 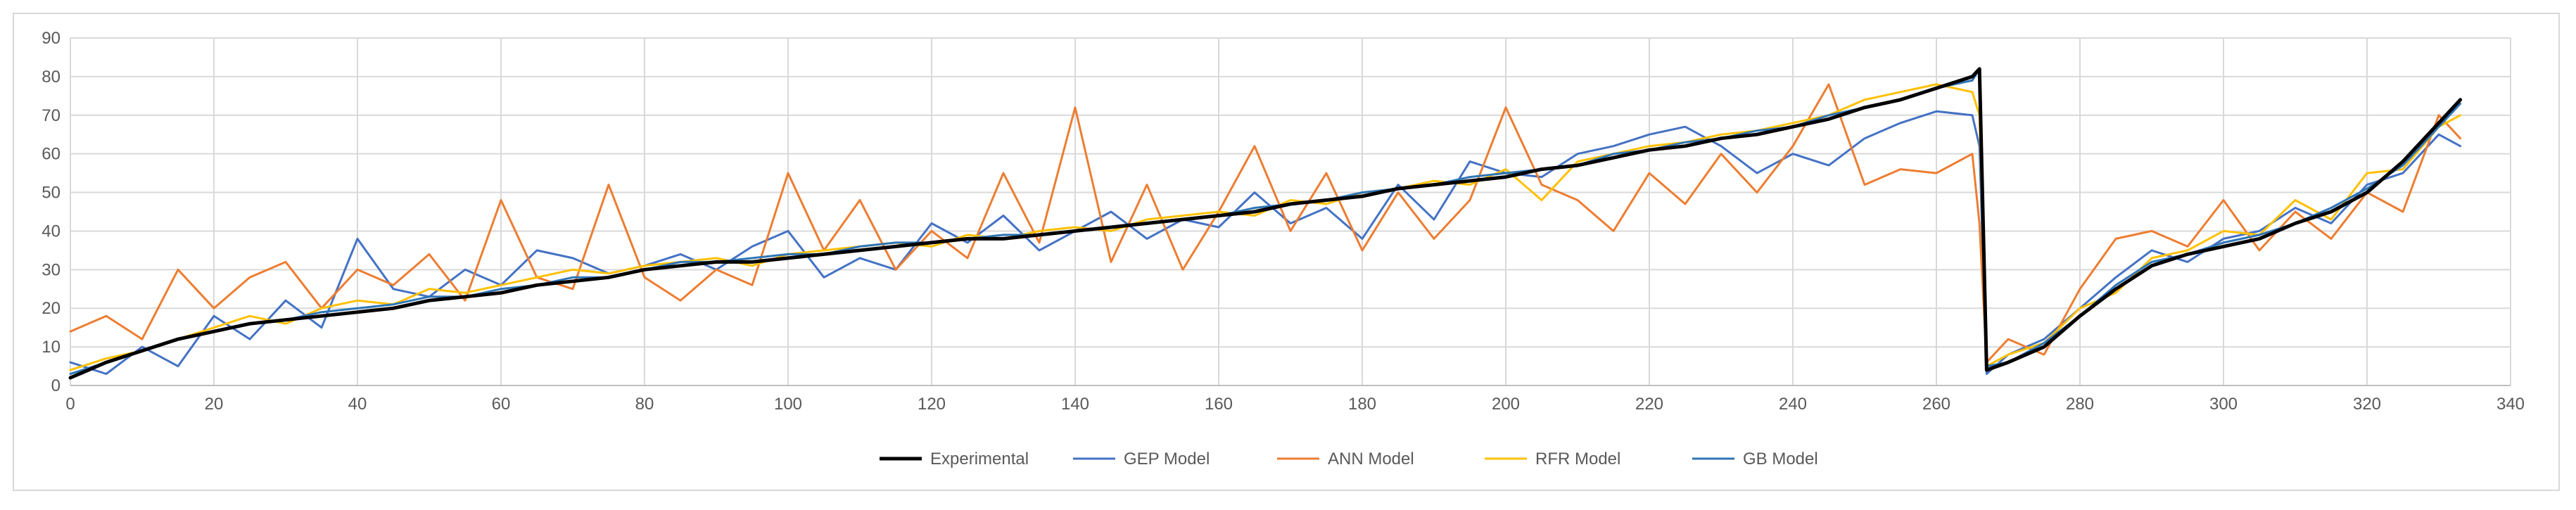 I want to click on y-tick-label: 70, so click(x=52, y=115).